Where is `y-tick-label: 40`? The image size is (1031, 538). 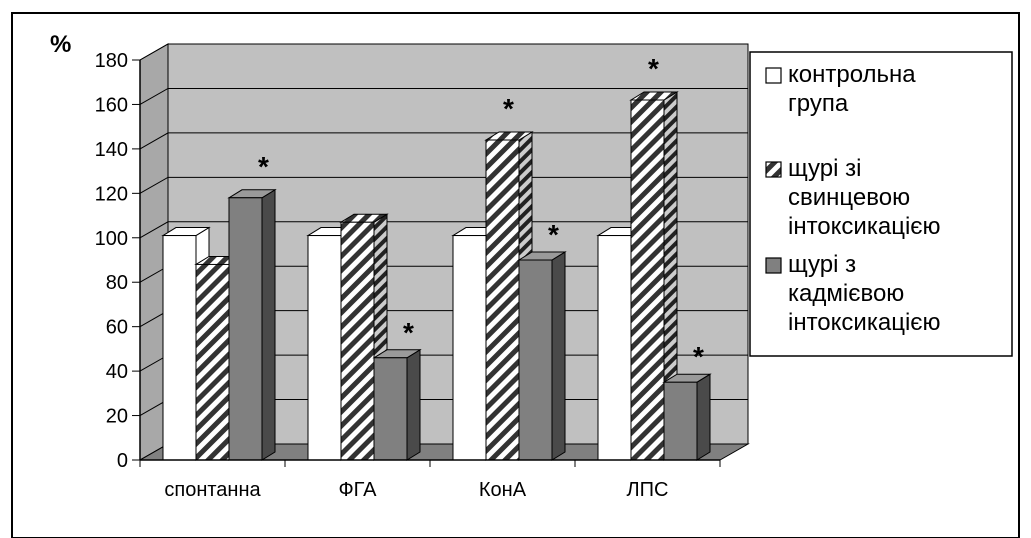
y-tick-label: 40 is located at coordinates (117, 372).